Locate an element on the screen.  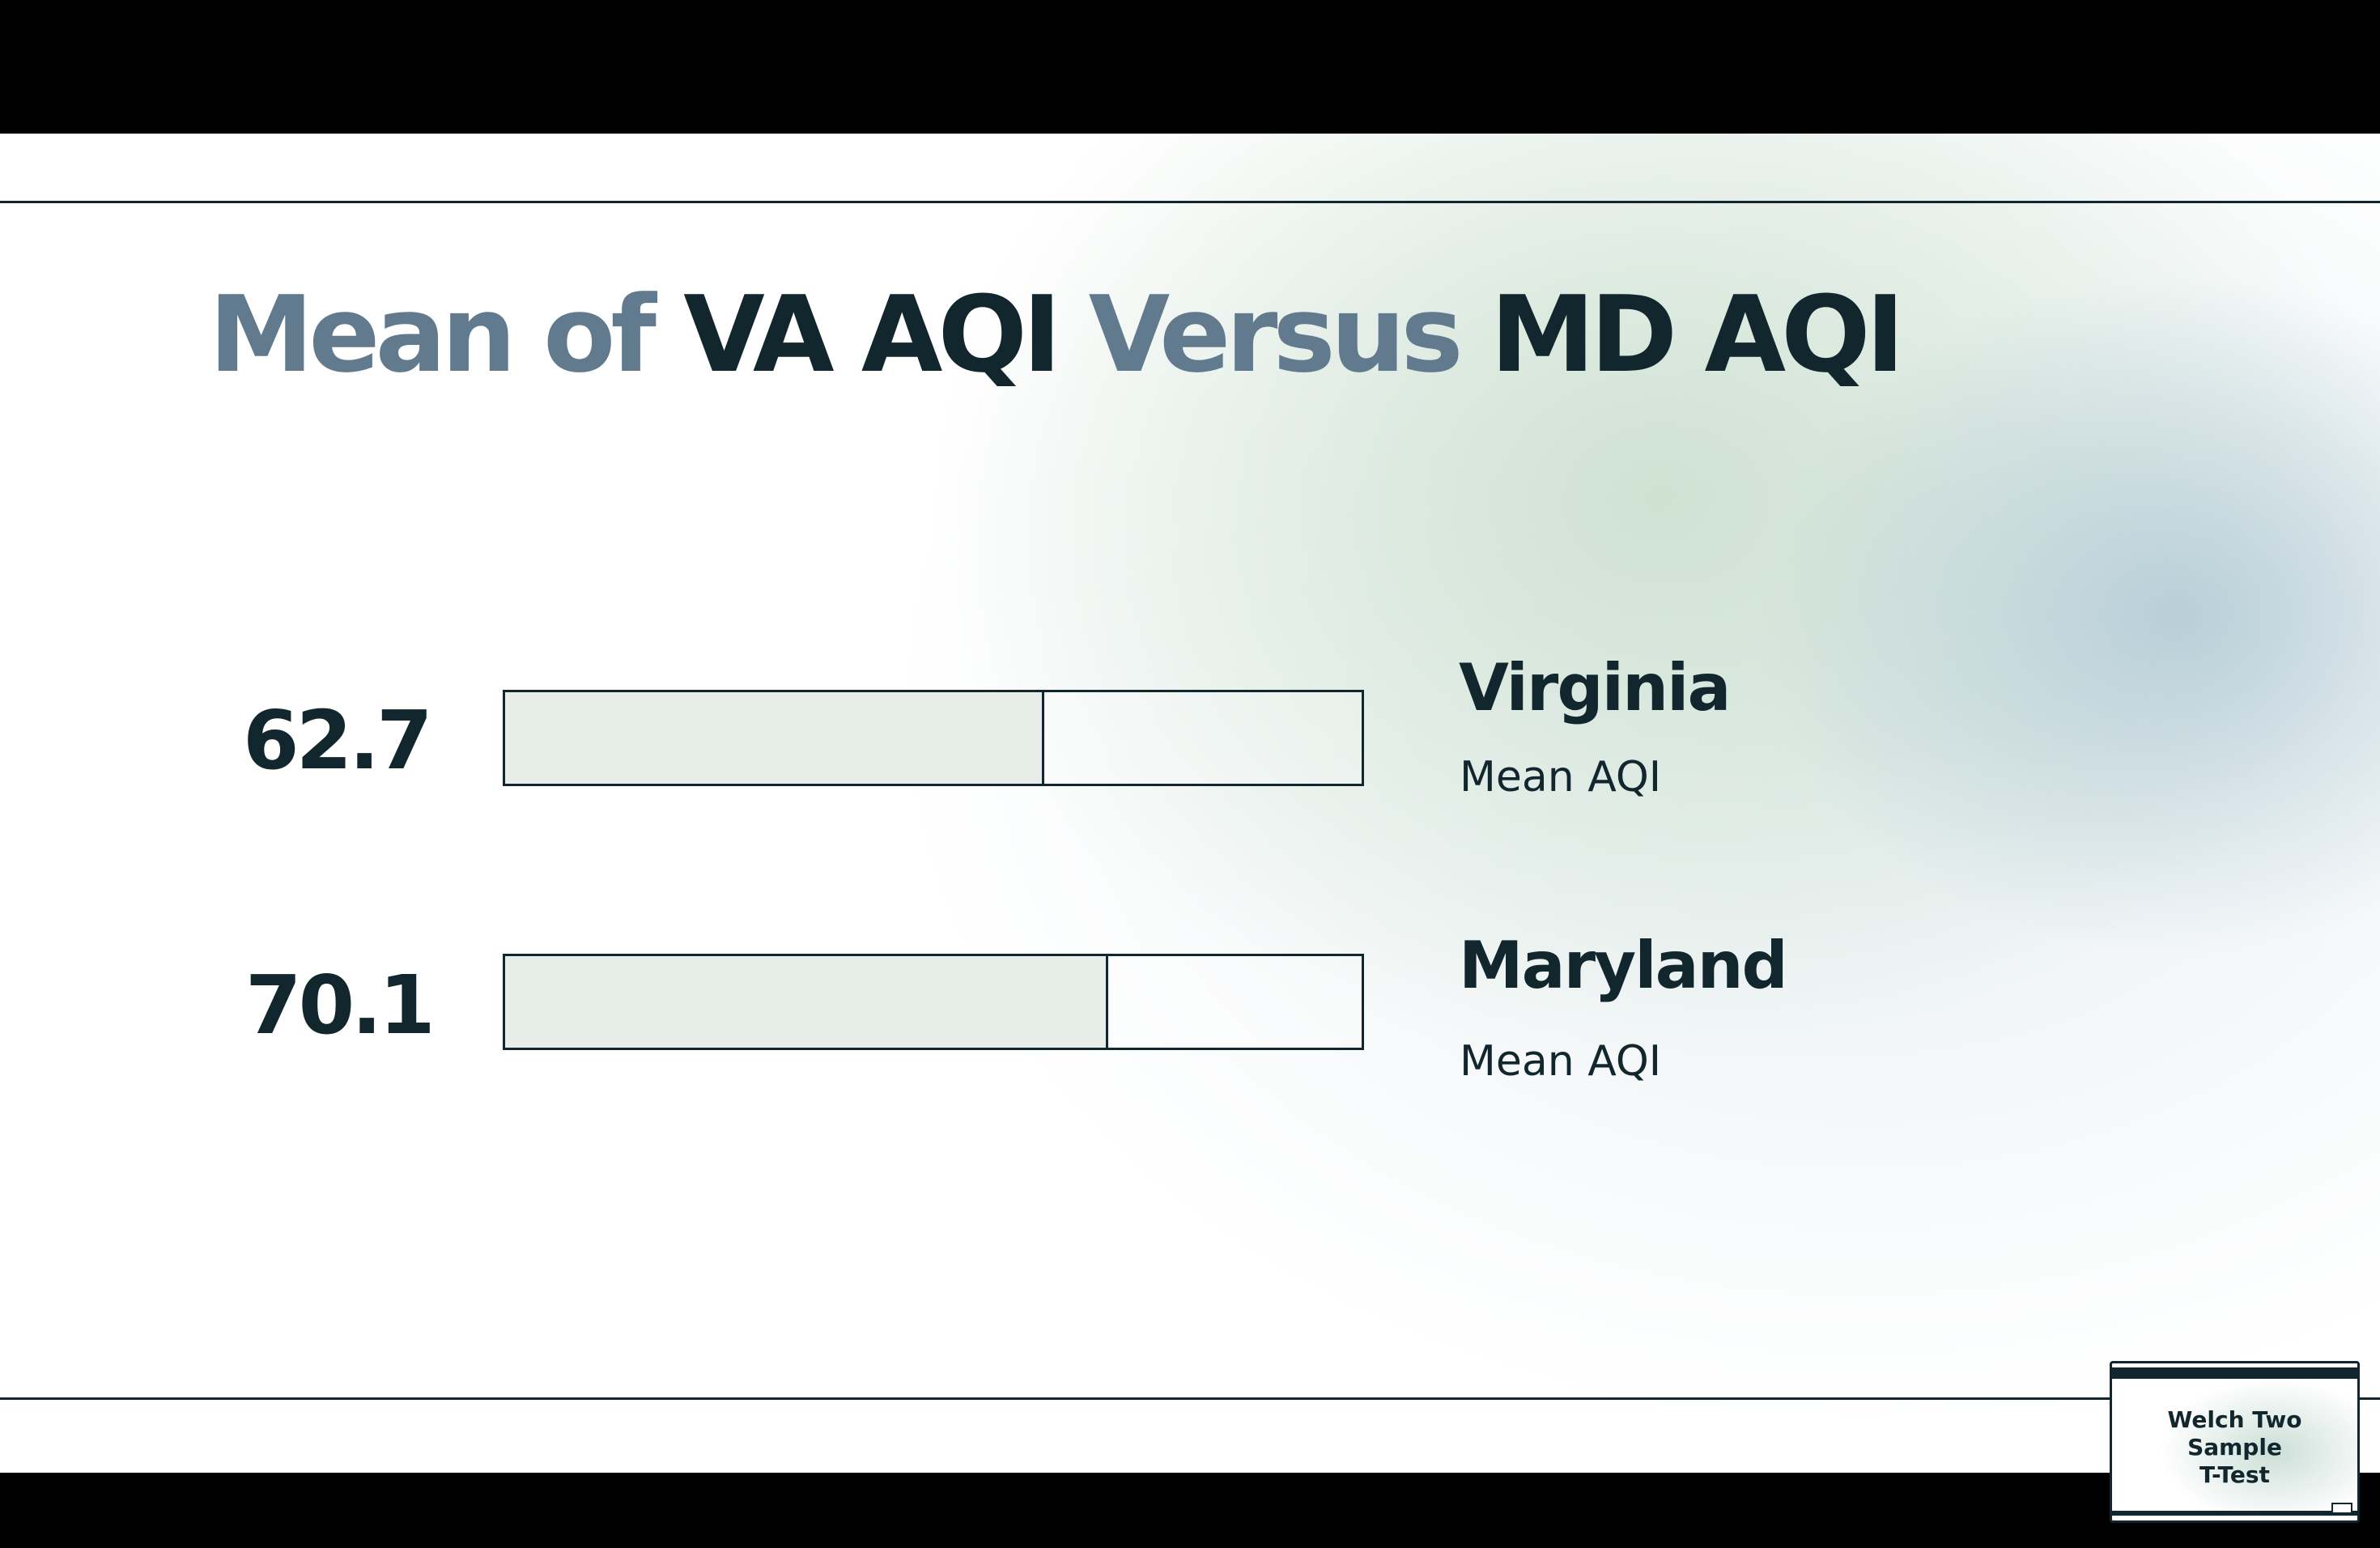
thumbnail-expand-icon is located at coordinates (2341, 1509).